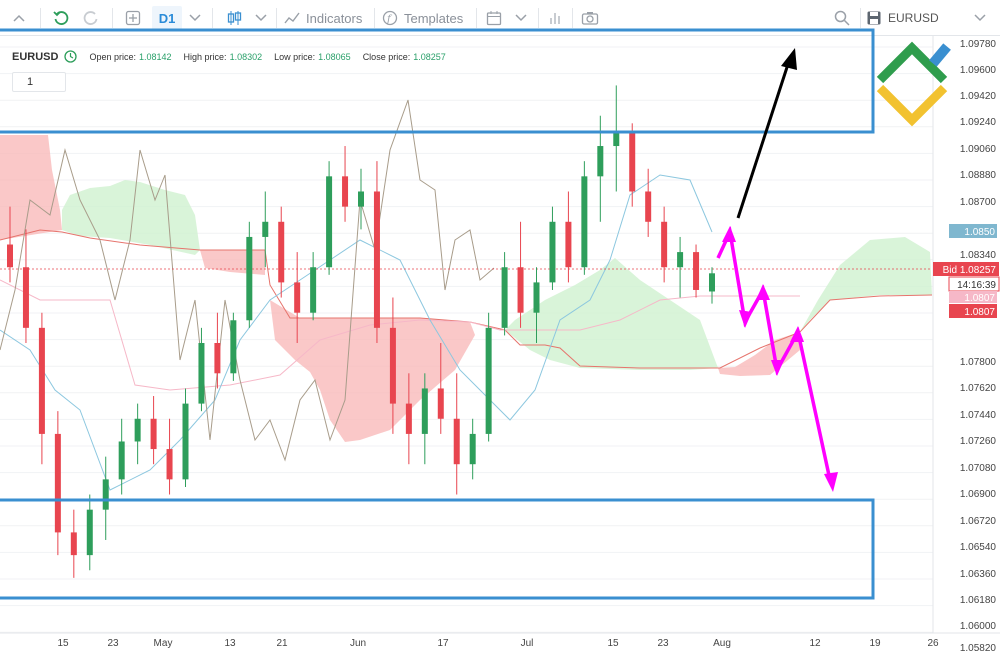 This screenshot has height=653, width=1000. What do you see at coordinates (914, 18) in the screenshot?
I see `symbol-selector: EURUSD` at bounding box center [914, 18].